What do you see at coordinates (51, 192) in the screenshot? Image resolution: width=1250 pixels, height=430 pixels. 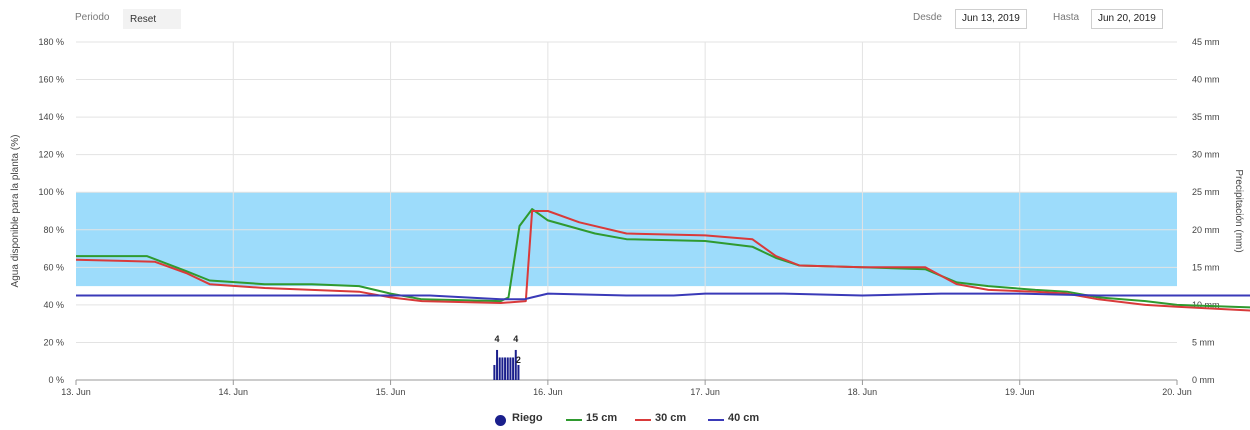 I see `y-left-tick-label: 100 %` at bounding box center [51, 192].